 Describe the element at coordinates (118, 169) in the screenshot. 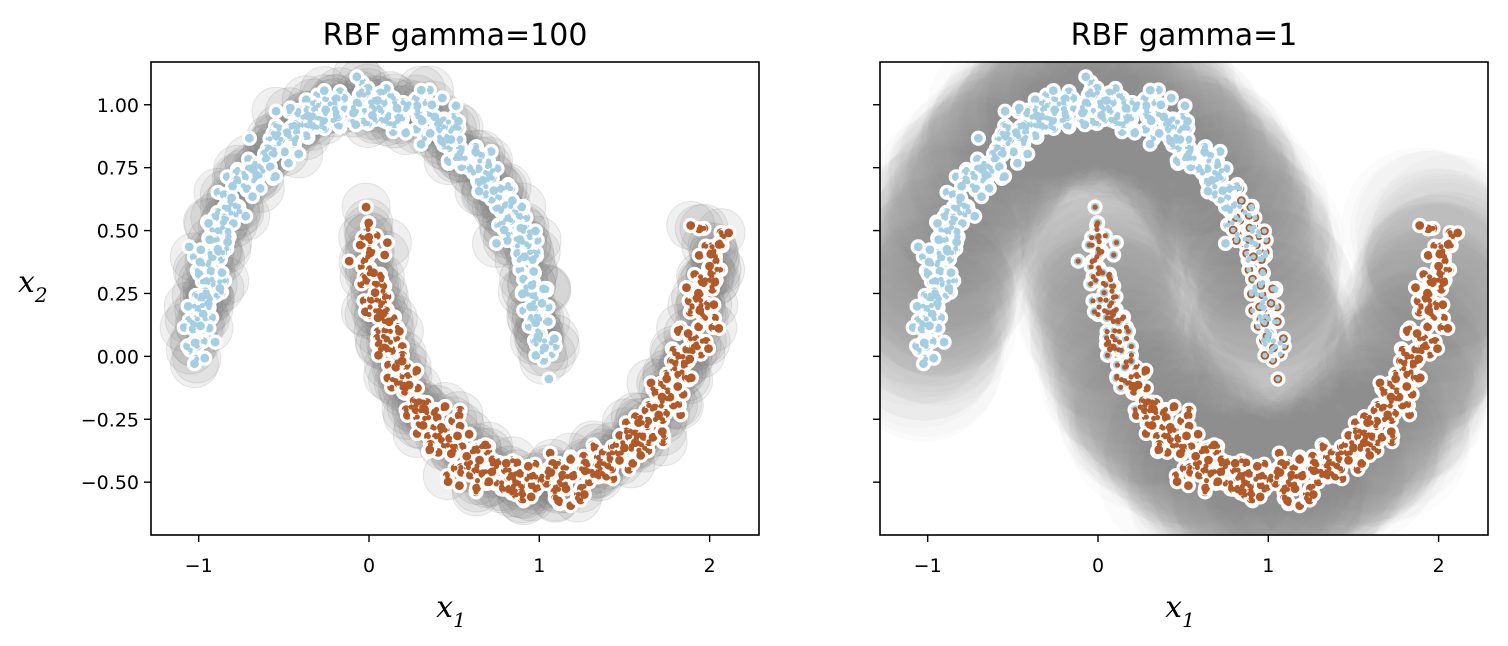

I see `y-tick-label: 0.75` at that location.